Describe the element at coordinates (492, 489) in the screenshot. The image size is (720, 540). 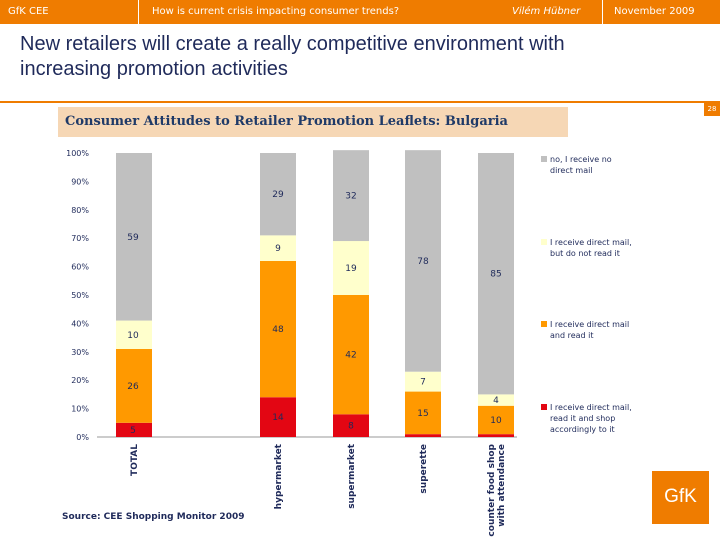
I see `category-label: counter food shop` at that location.